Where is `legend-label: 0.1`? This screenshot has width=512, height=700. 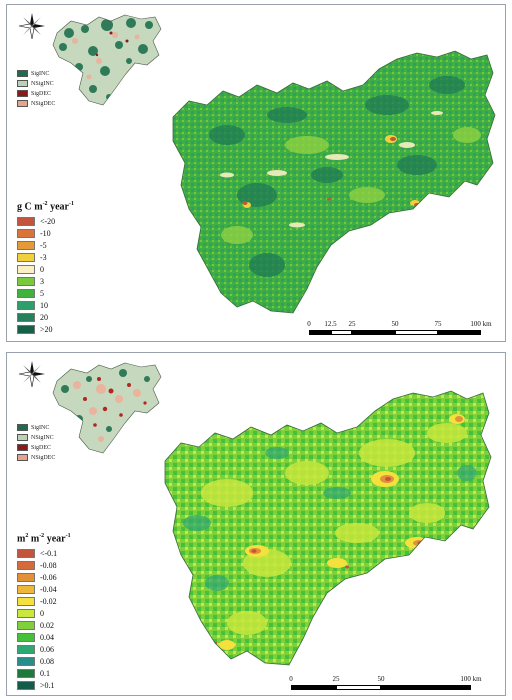 legend-label: 0.1 is located at coordinates (45, 674).